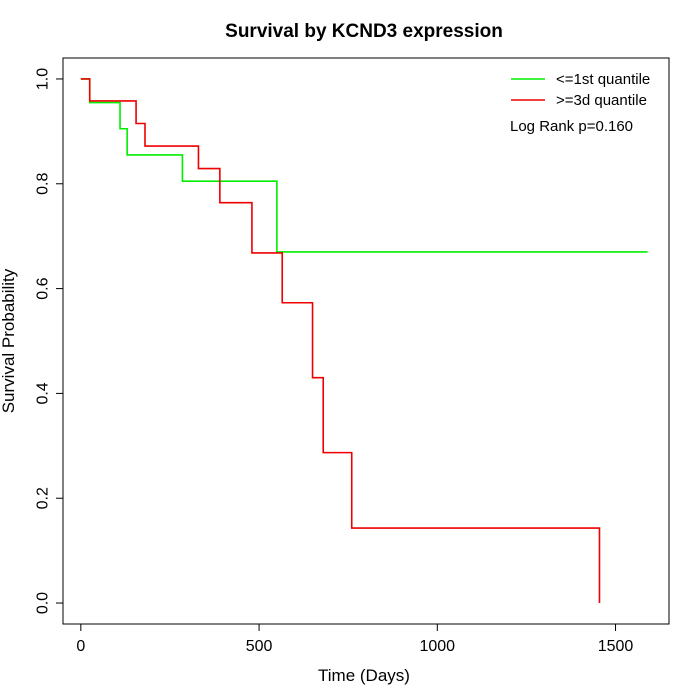 The image size is (700, 700). Describe the element at coordinates (43, 184) in the screenshot. I see `y-tick-label: 0.8` at that location.